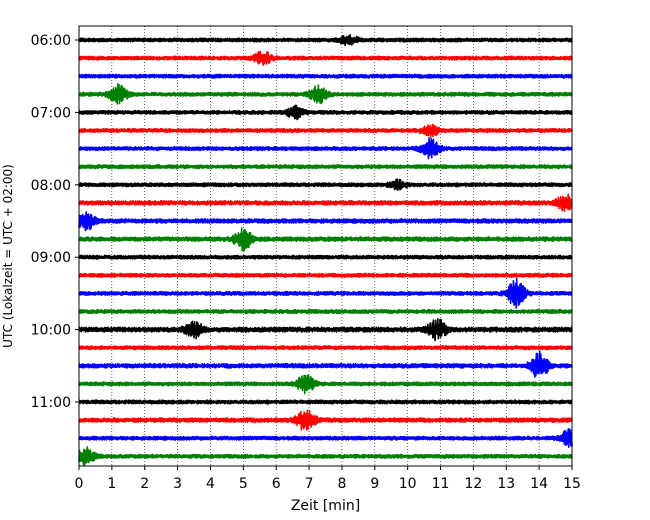 The width and height of the screenshot is (650, 520). What do you see at coordinates (51, 403) in the screenshot?
I see `y-tick-label-11:00: 11:00` at bounding box center [51, 403].